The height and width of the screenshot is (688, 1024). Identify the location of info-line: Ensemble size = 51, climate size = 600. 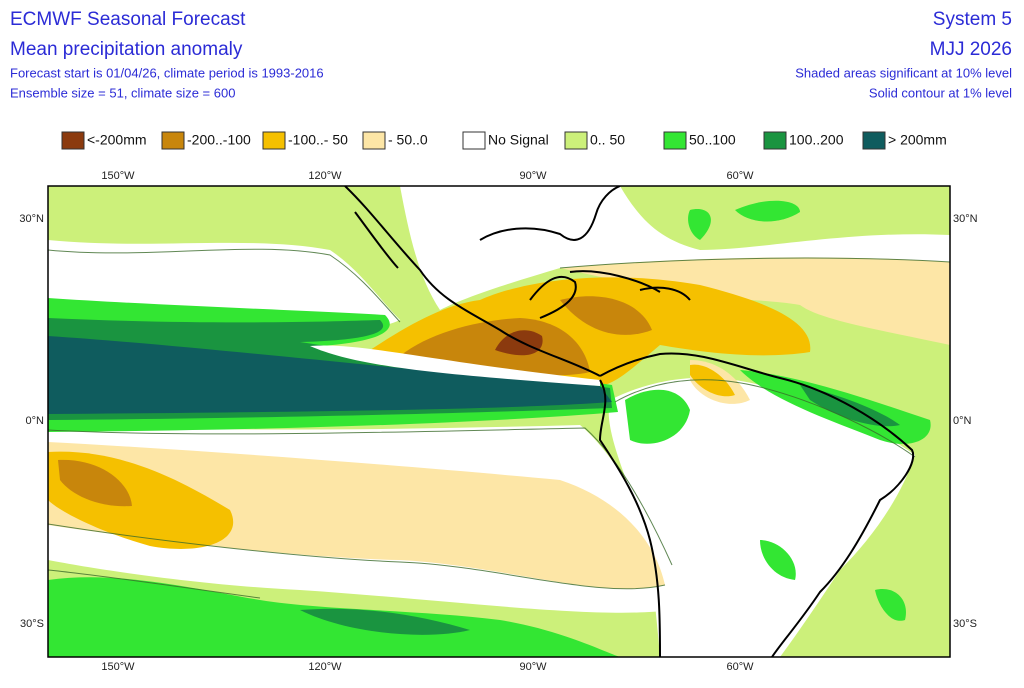
(122, 92).